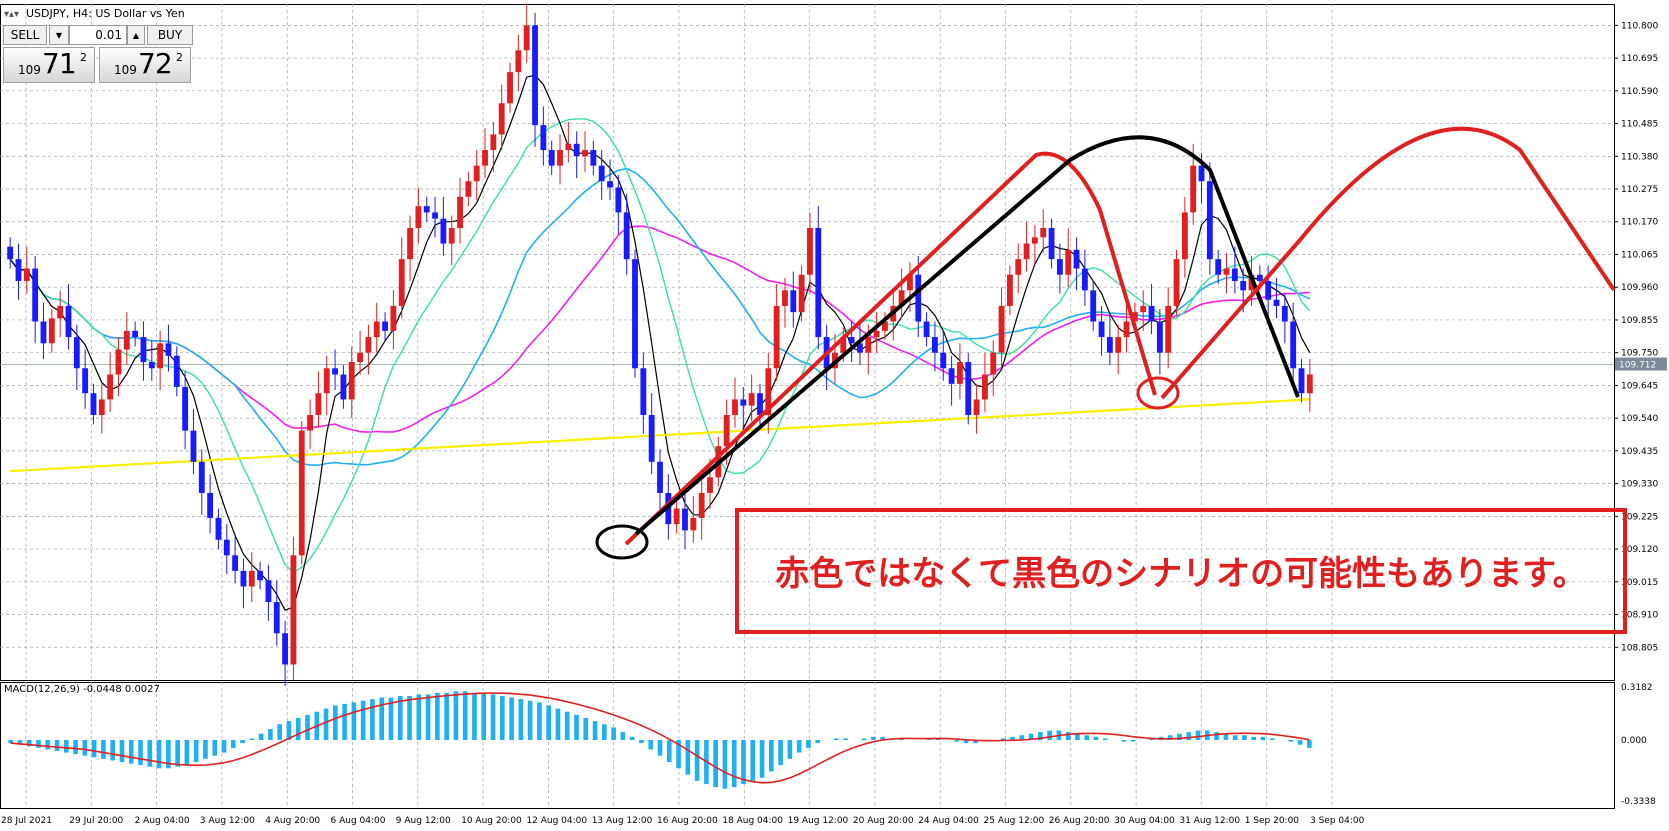 The image size is (1669, 831). What do you see at coordinates (687, 821) in the screenshot?
I see `x-tick-label: 16 Aug 20:00` at bounding box center [687, 821].